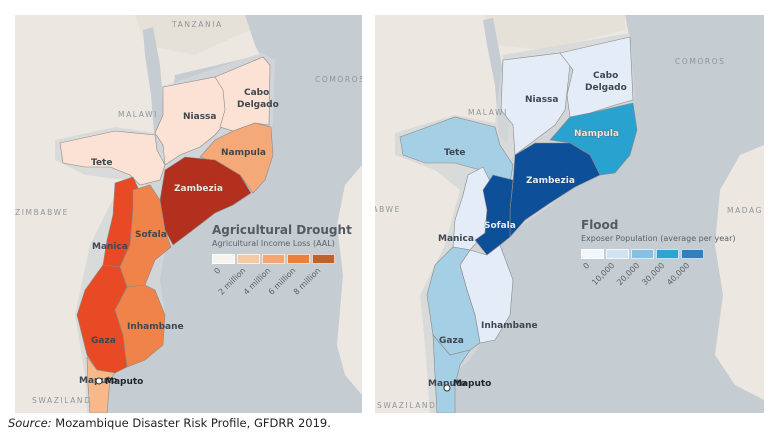  I want to click on legend-tick: 20,000, so click(628, 274).